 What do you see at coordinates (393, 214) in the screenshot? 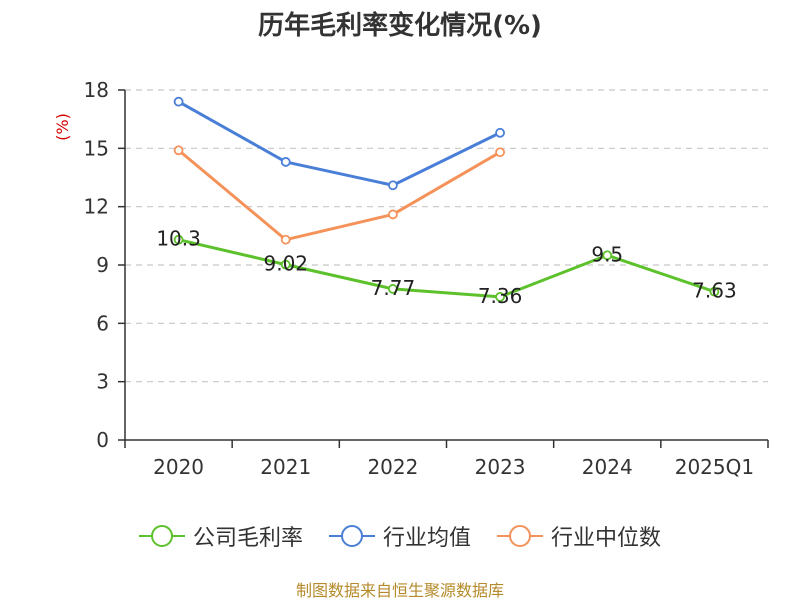
I see `data-point-2-2022` at bounding box center [393, 214].